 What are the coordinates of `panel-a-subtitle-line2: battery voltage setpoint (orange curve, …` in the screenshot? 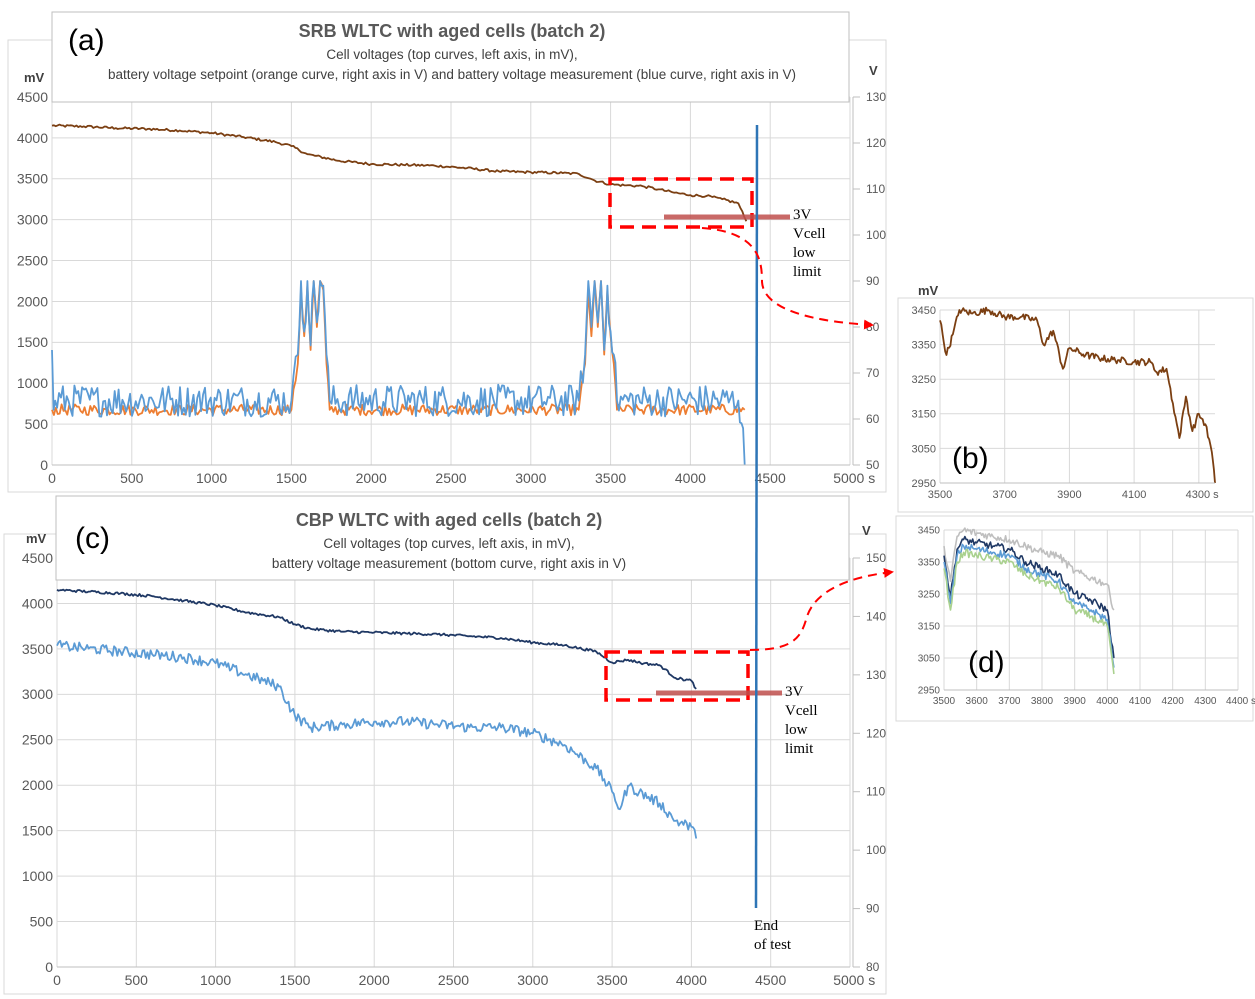 It's located at (452, 74).